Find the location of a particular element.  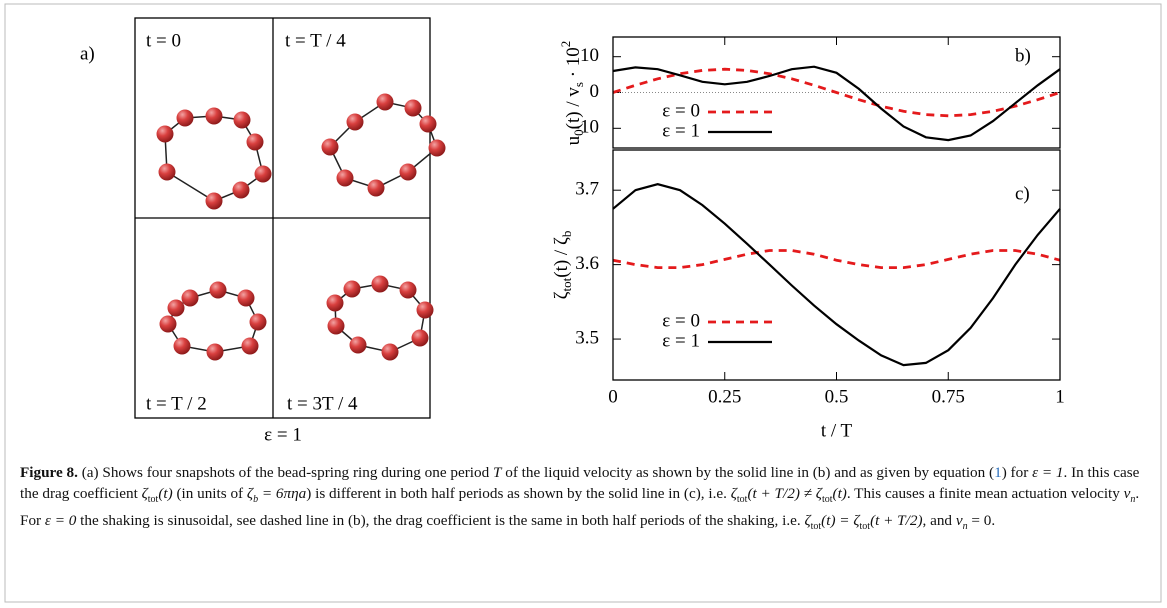

caption-text: ) for is located at coordinates (1017, 472).